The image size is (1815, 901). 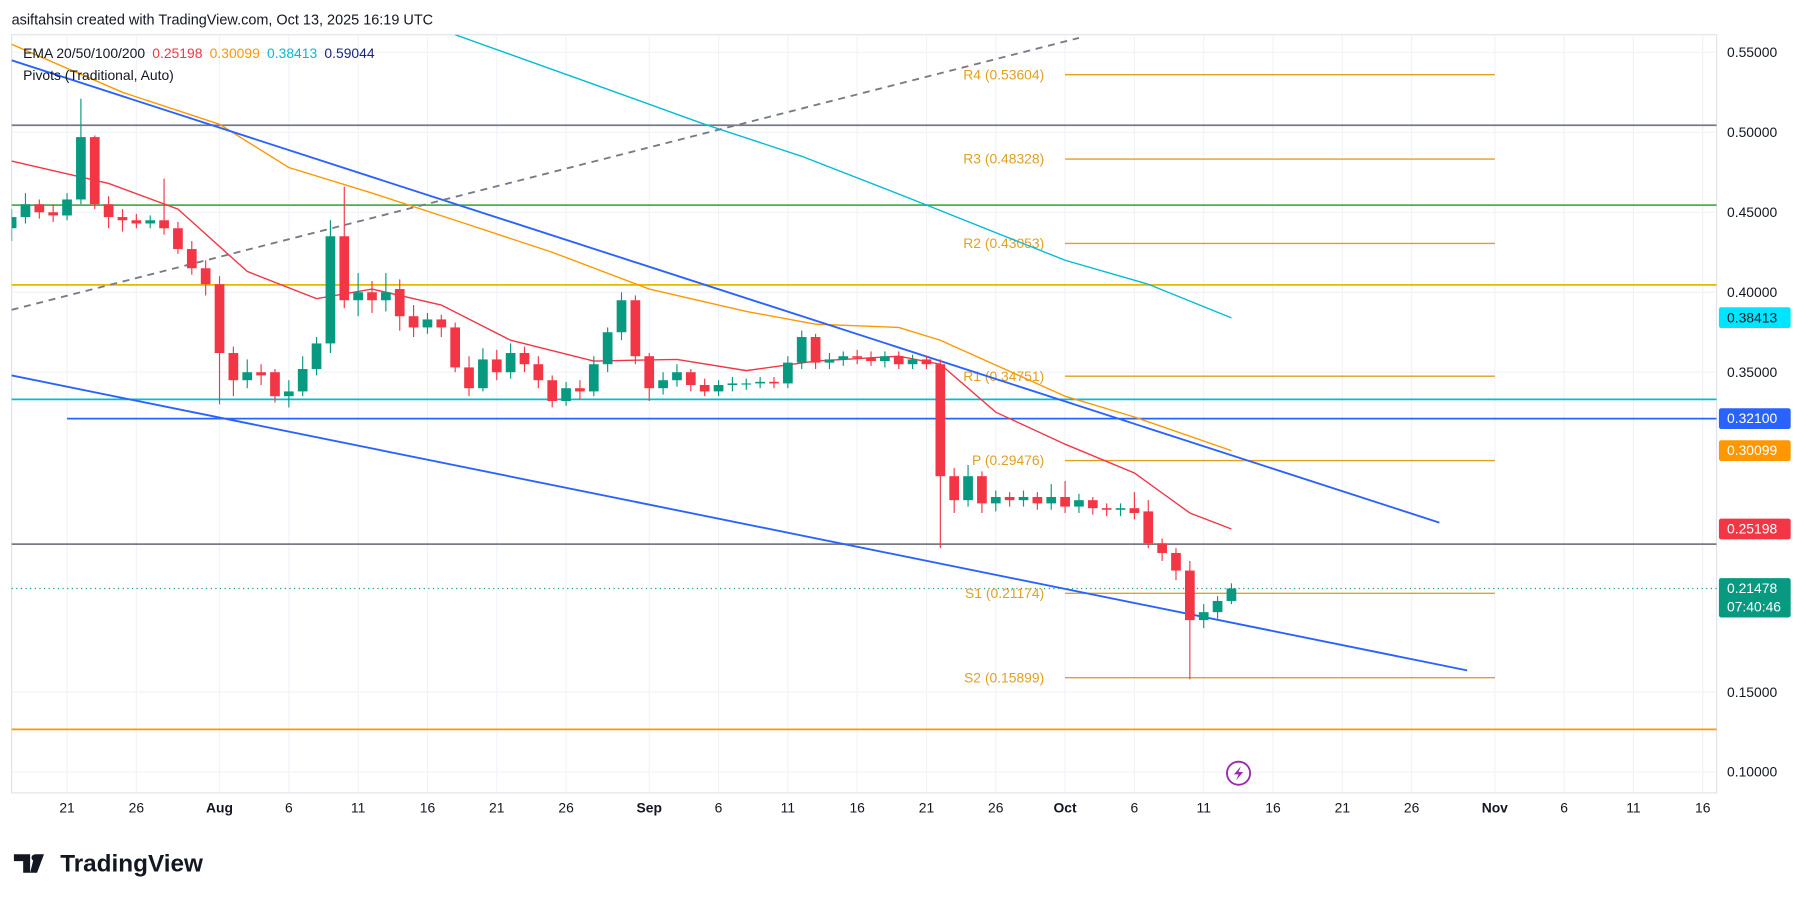 I want to click on y-tick-label: 0.40000, so click(x=1752, y=292).